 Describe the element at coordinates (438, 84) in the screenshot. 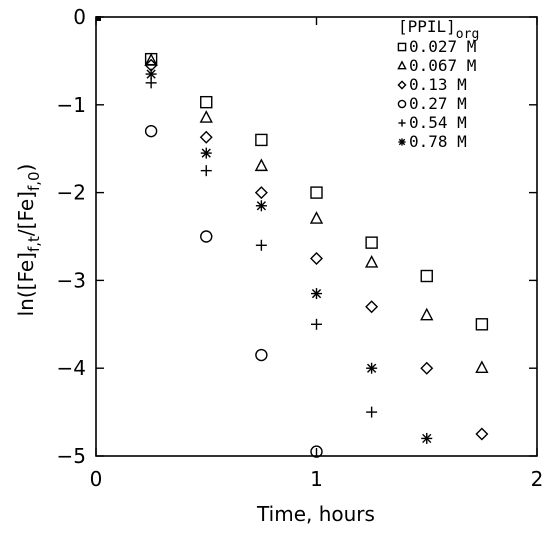

I see `legend-entry: 0.13 M` at that location.